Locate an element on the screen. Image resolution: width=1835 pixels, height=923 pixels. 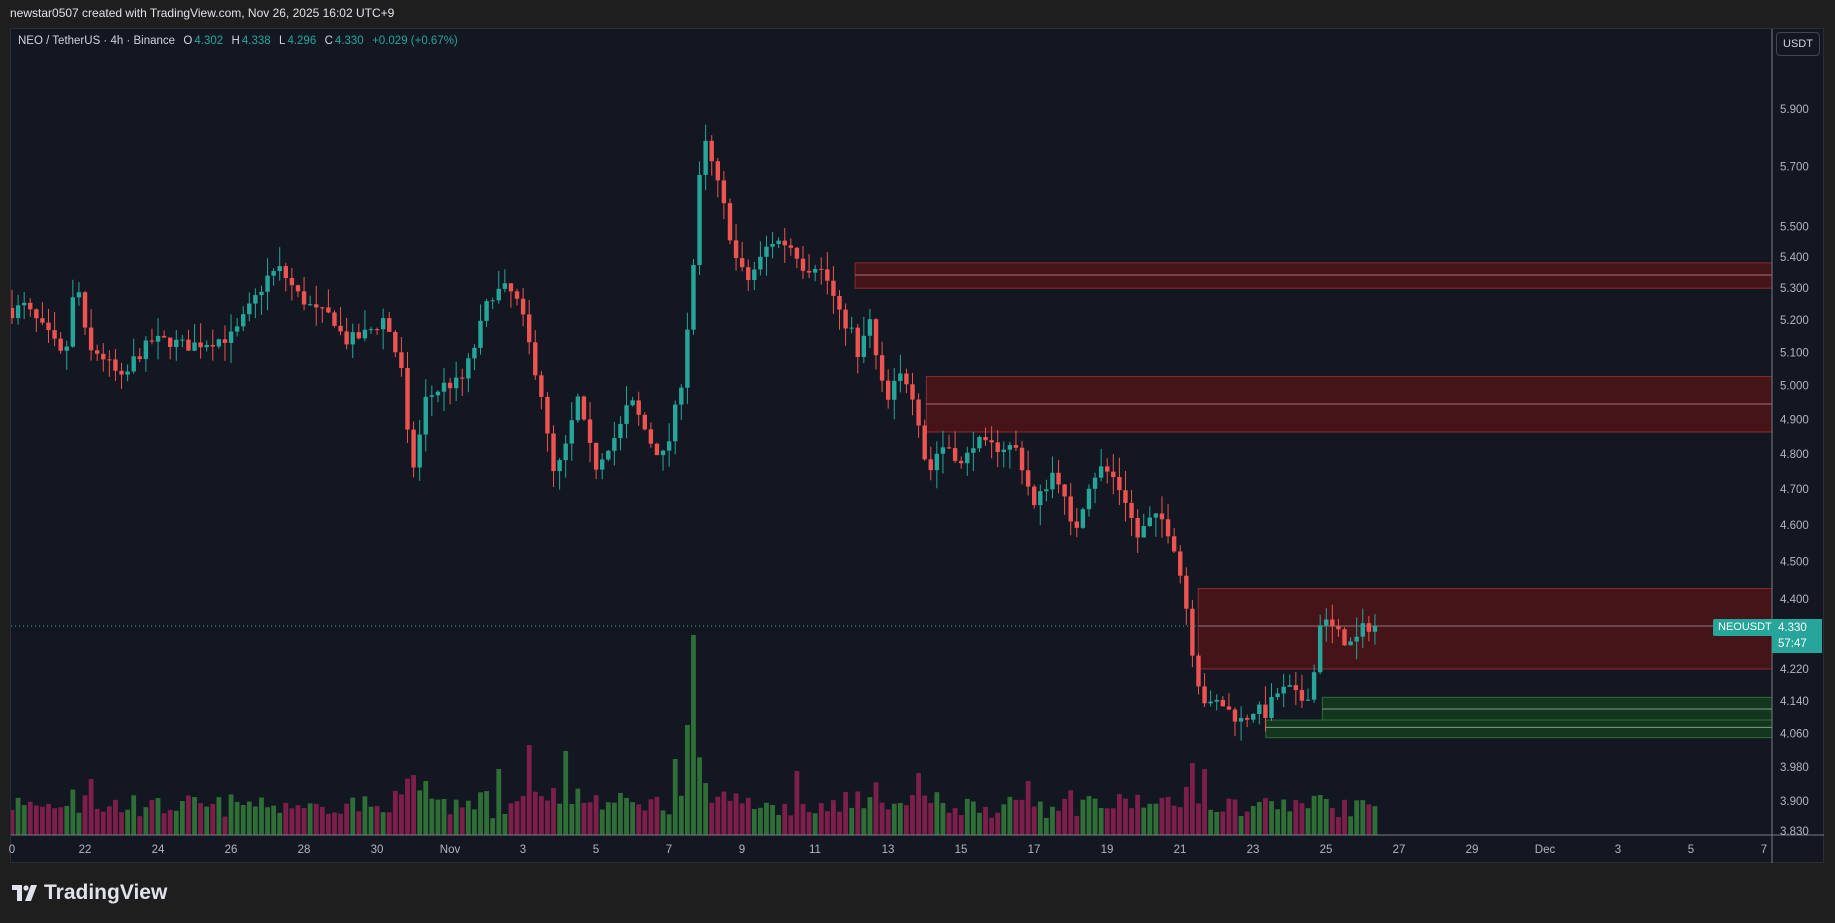
time-tick-label: 30 is located at coordinates (377, 850).